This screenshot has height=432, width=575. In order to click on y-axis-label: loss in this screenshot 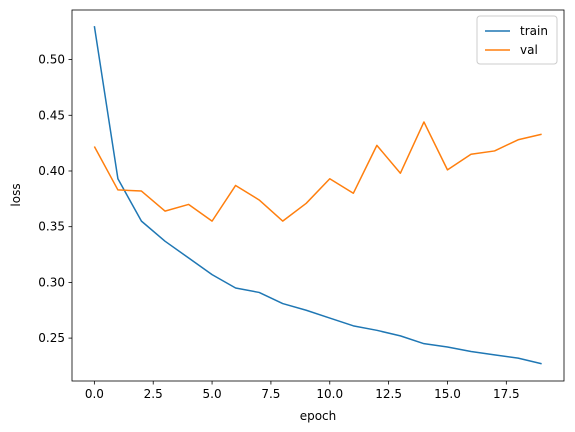, I will do `click(16, 194)`.